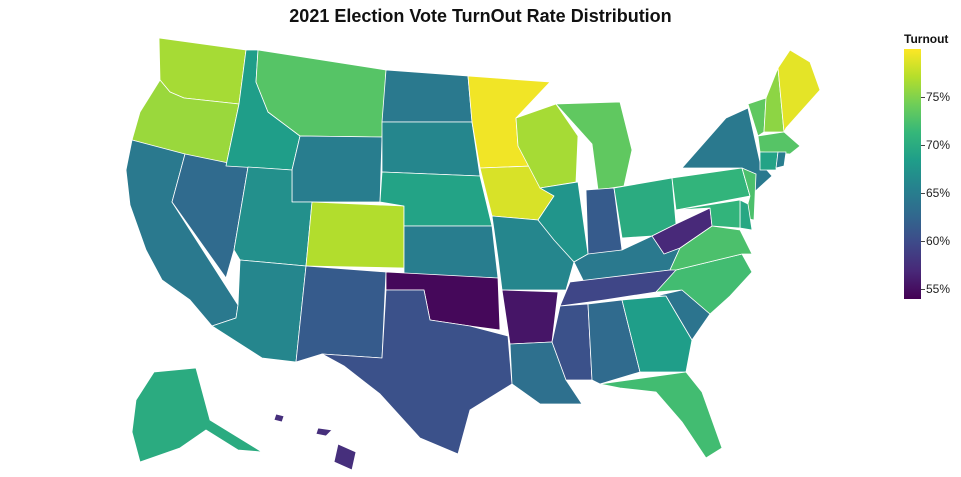 The image size is (961, 477). I want to click on state-me: ME: 79%, so click(799, 91).